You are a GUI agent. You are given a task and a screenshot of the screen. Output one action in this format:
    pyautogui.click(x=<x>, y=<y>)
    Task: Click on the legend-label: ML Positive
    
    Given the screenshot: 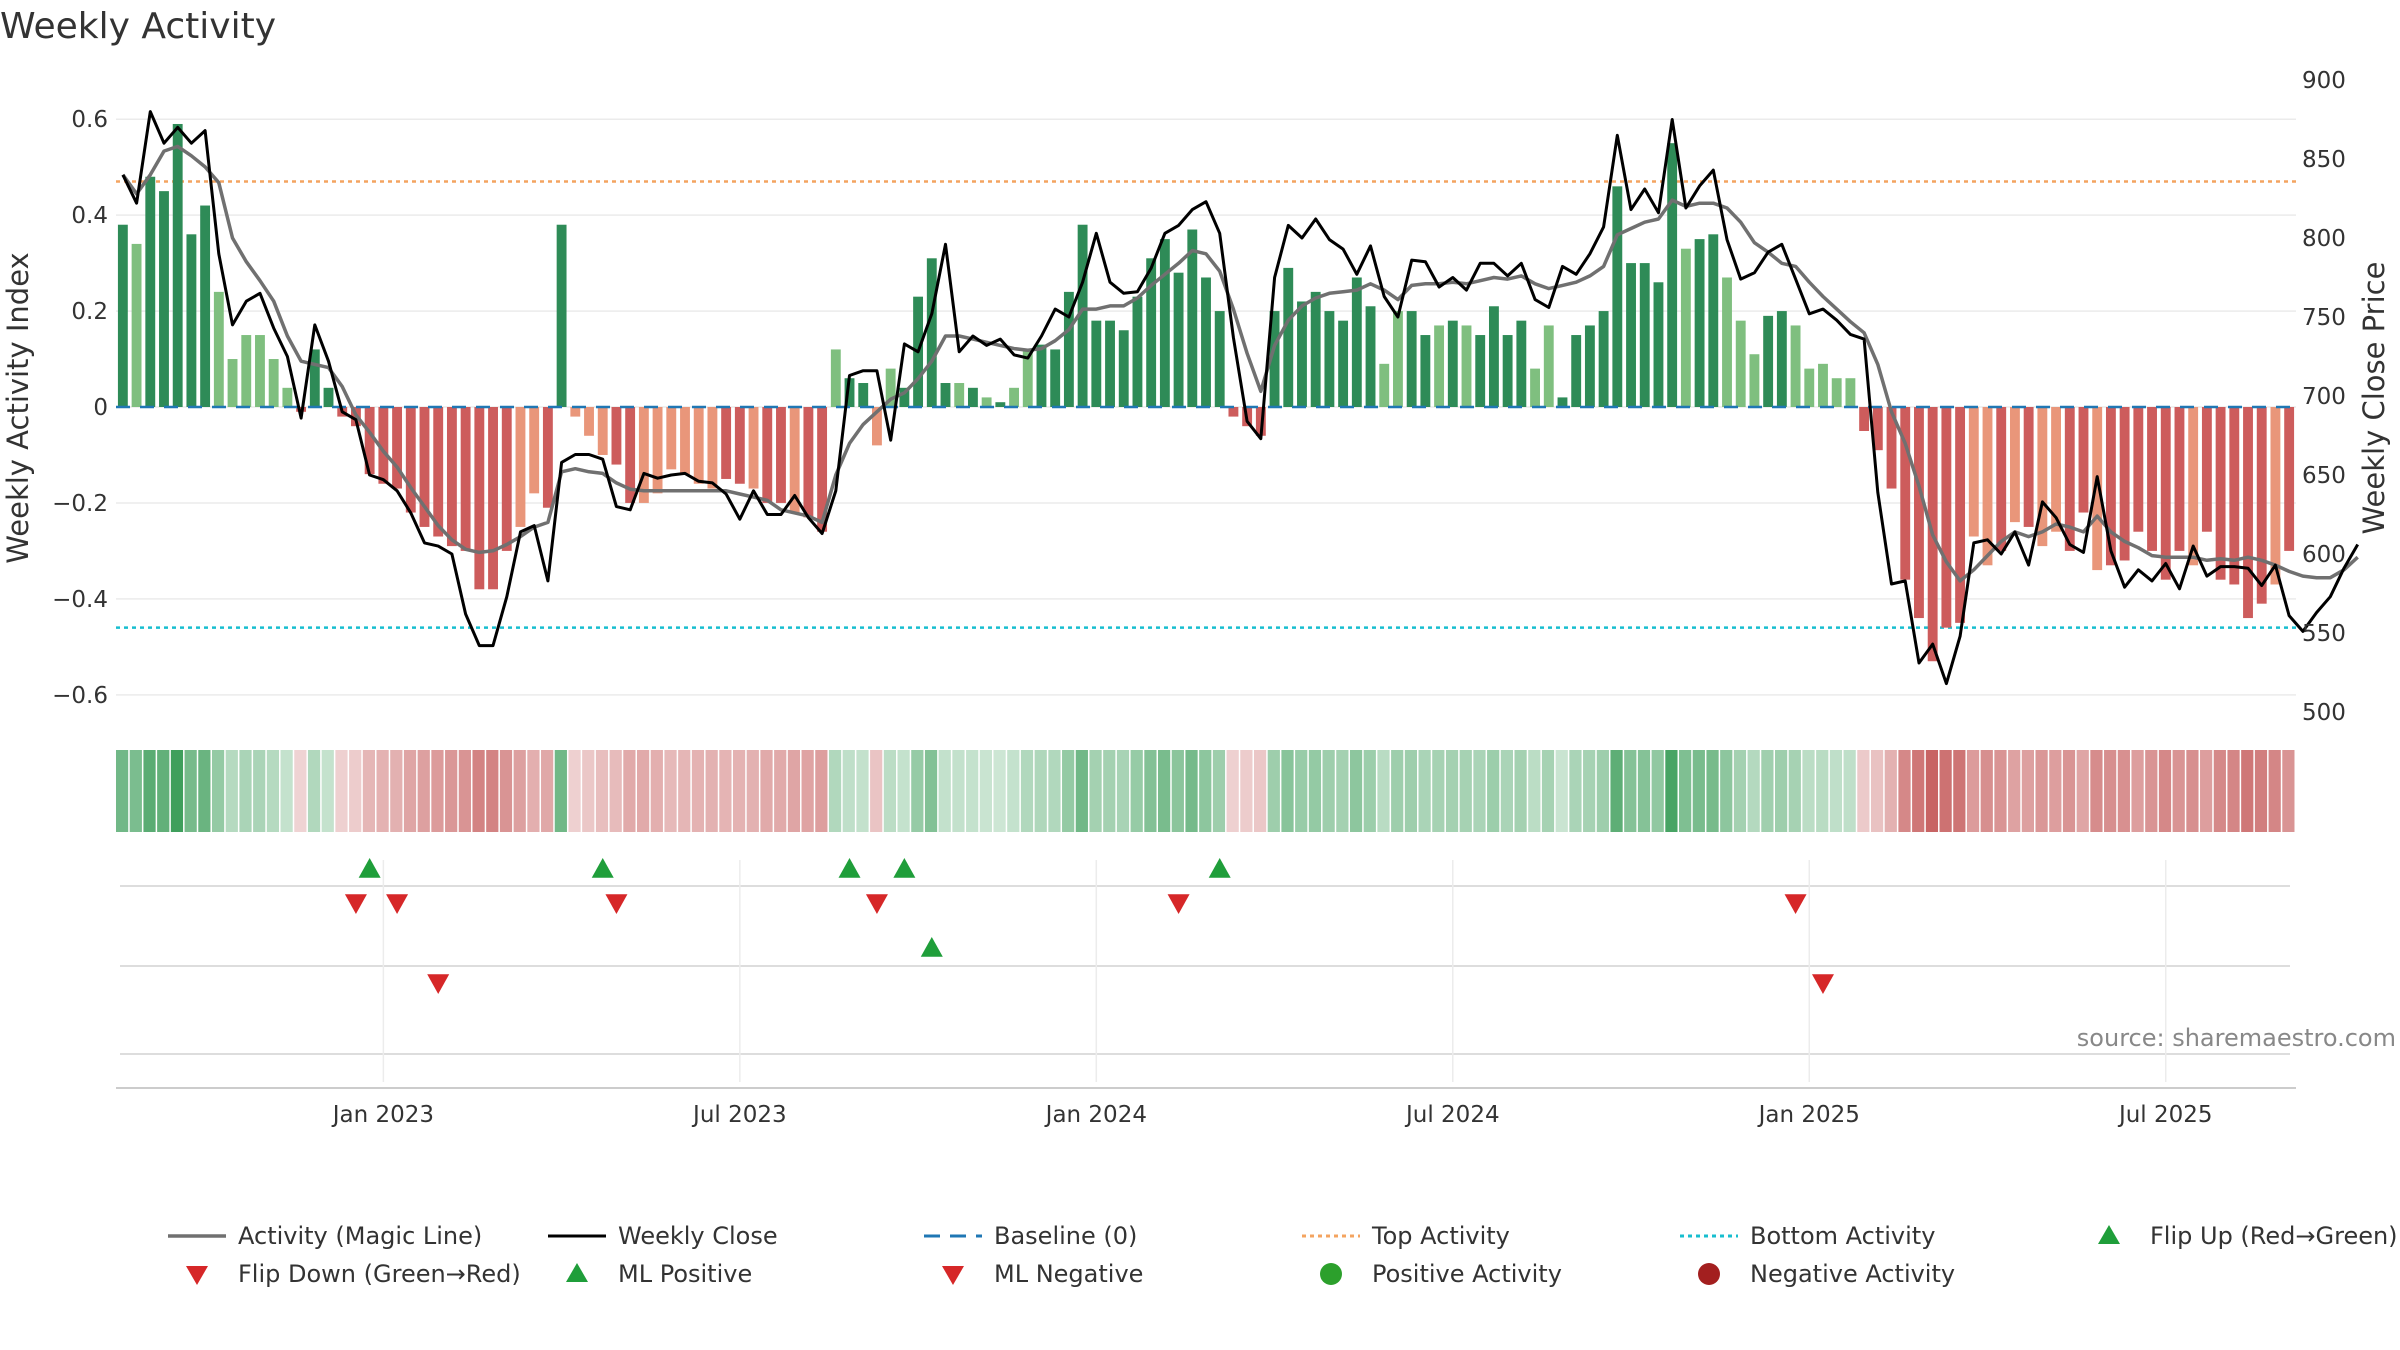 What is the action you would take?
    pyautogui.click(x=685, y=1274)
    